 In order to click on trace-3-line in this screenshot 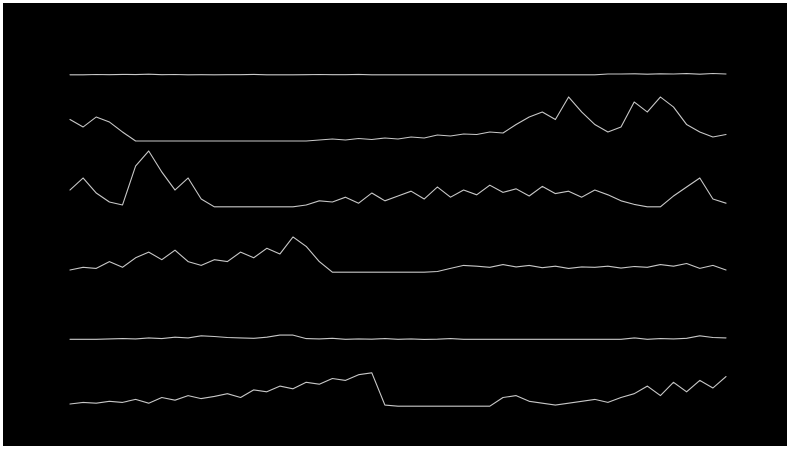, I will do `click(398, 179)`.